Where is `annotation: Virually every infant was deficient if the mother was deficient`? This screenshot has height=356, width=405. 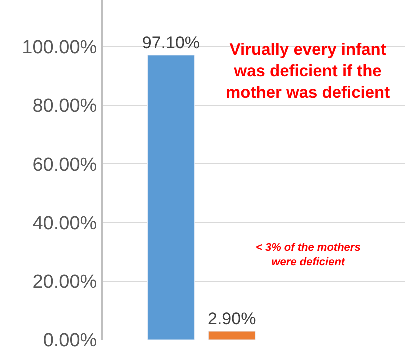 annotation: Virually every infant was deficient if the mother was deficient is located at coordinates (308, 71).